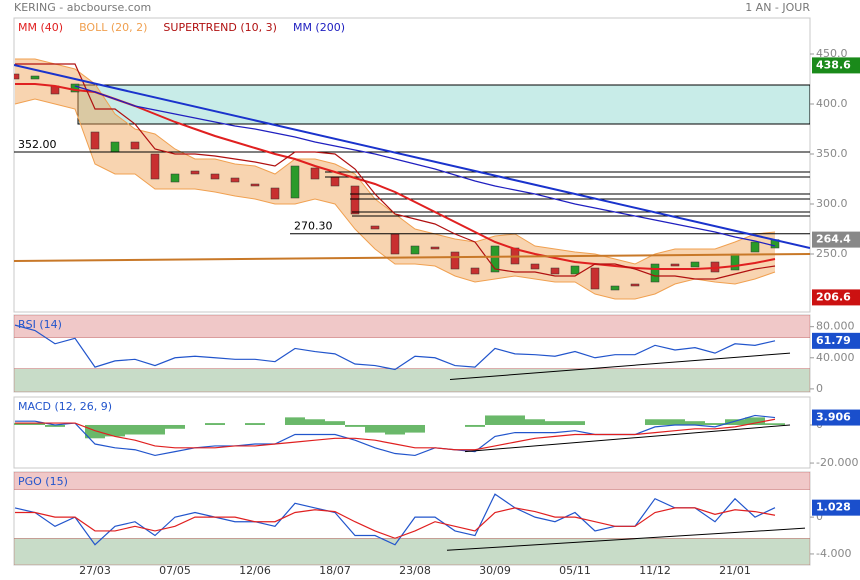 This screenshot has height=580, width=860. Describe the element at coordinates (415, 570) in the screenshot. I see `x-tick-label: 23/08` at that location.